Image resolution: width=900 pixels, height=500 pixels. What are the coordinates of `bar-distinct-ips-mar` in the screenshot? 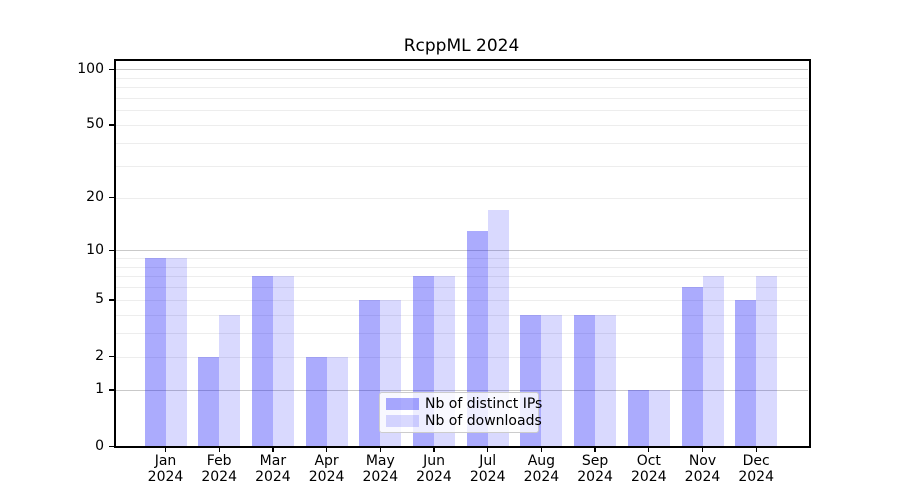 It's located at (262, 361).